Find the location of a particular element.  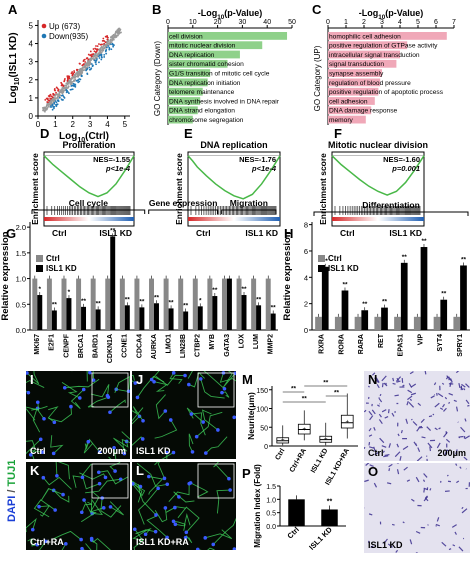

panel-letter-L: L is located at coordinates (140, 470).